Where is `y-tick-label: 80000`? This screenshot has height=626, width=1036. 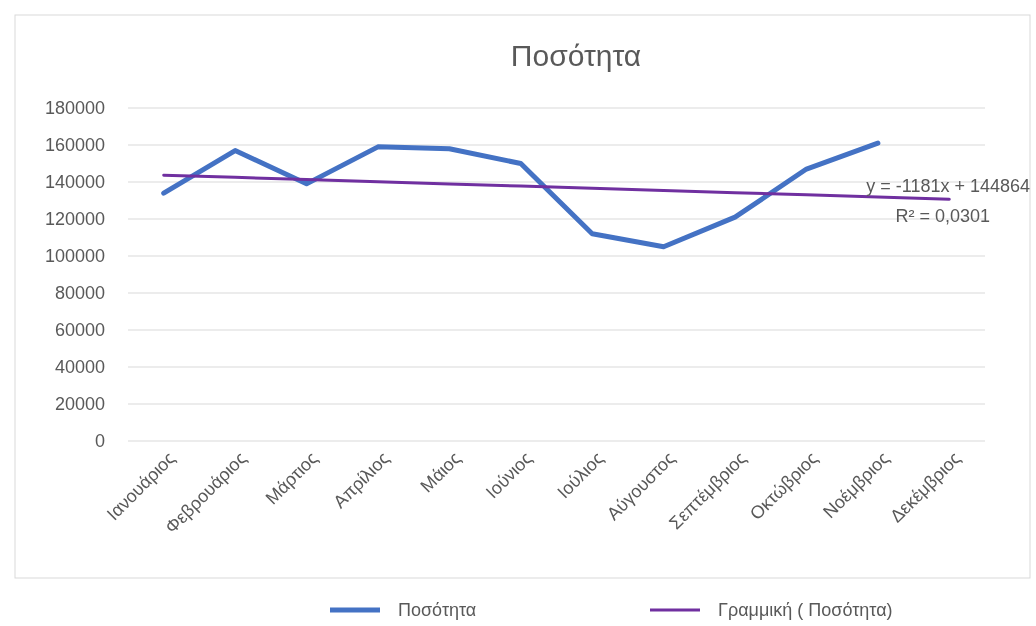 y-tick-label: 80000 is located at coordinates (79, 293).